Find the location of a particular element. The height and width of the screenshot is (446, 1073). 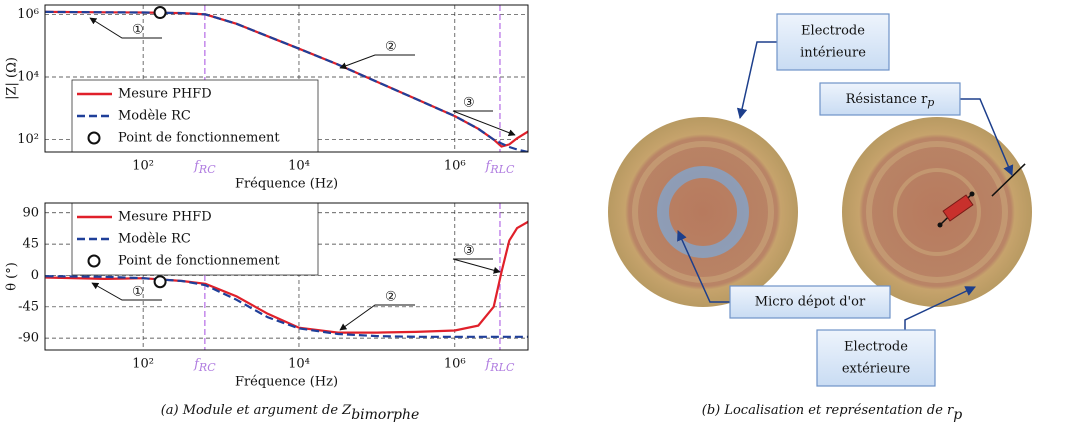

caption-text: (b) Localisation et représentation de r is located at coordinates (828, 410).